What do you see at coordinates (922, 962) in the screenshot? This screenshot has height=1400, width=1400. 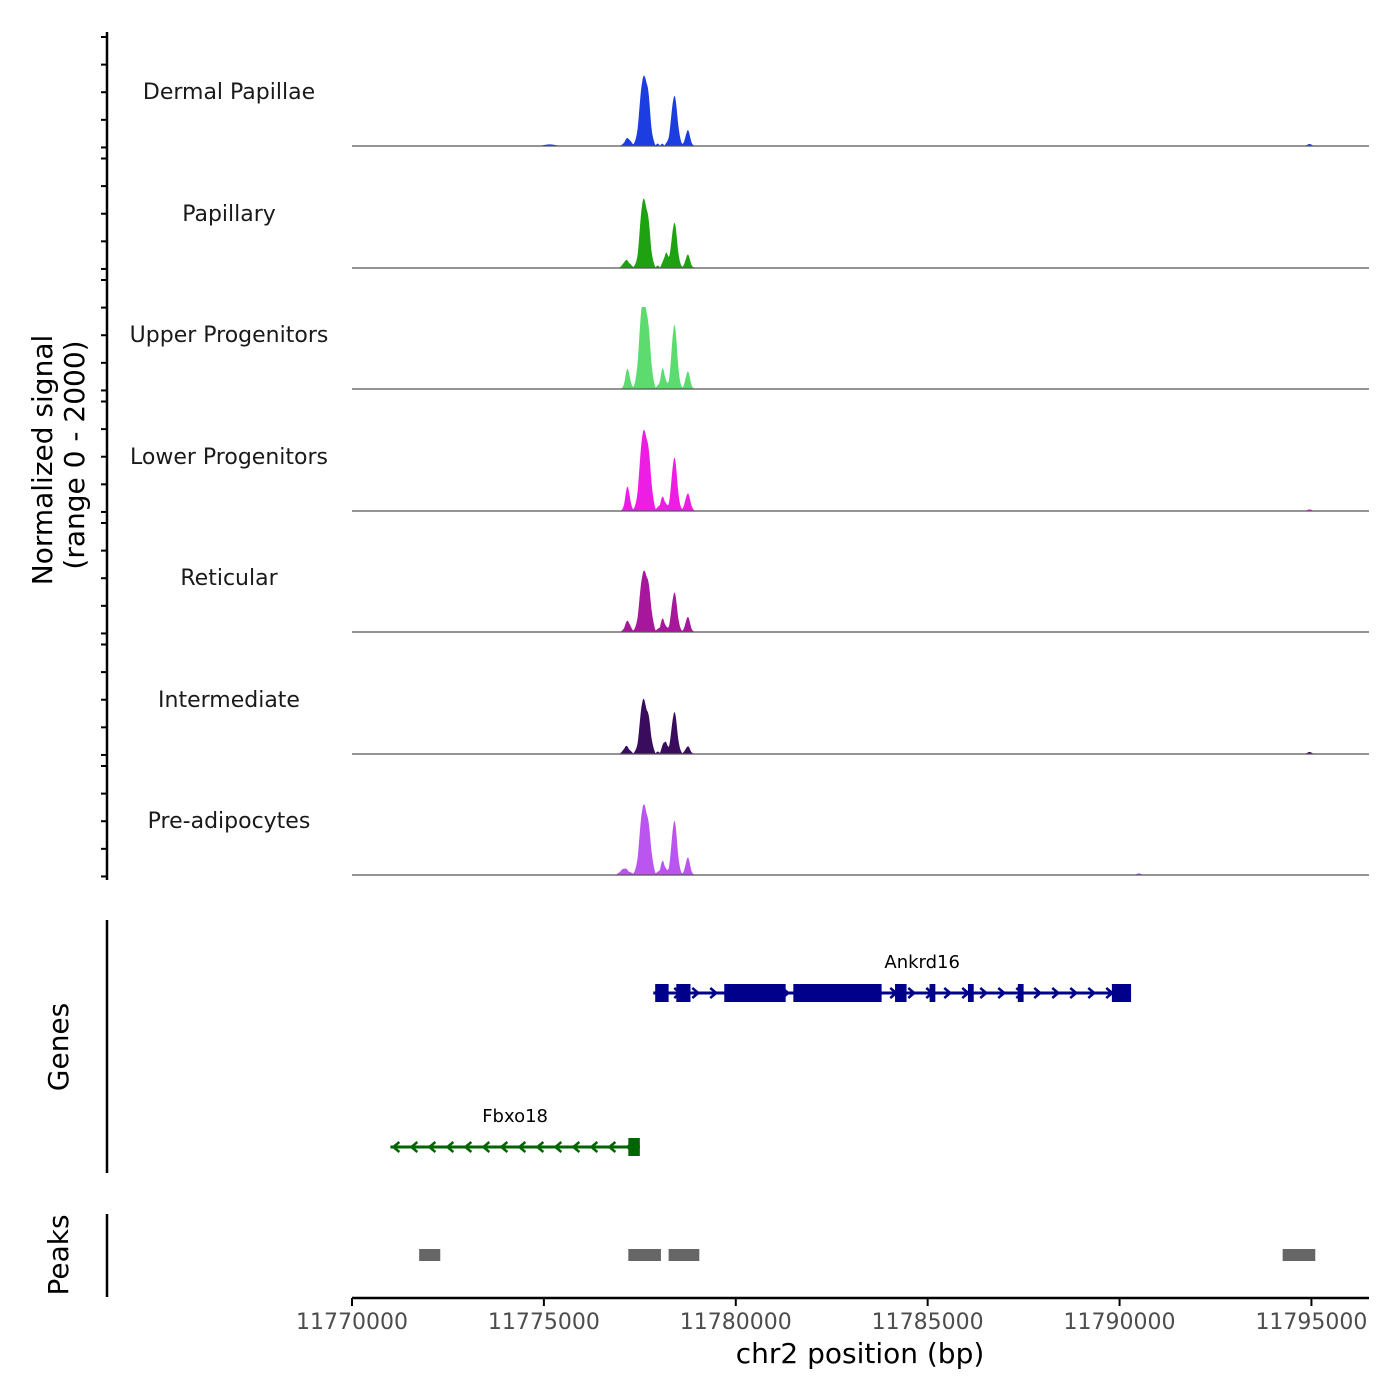 I see `gene-label: Ankrd16` at bounding box center [922, 962].